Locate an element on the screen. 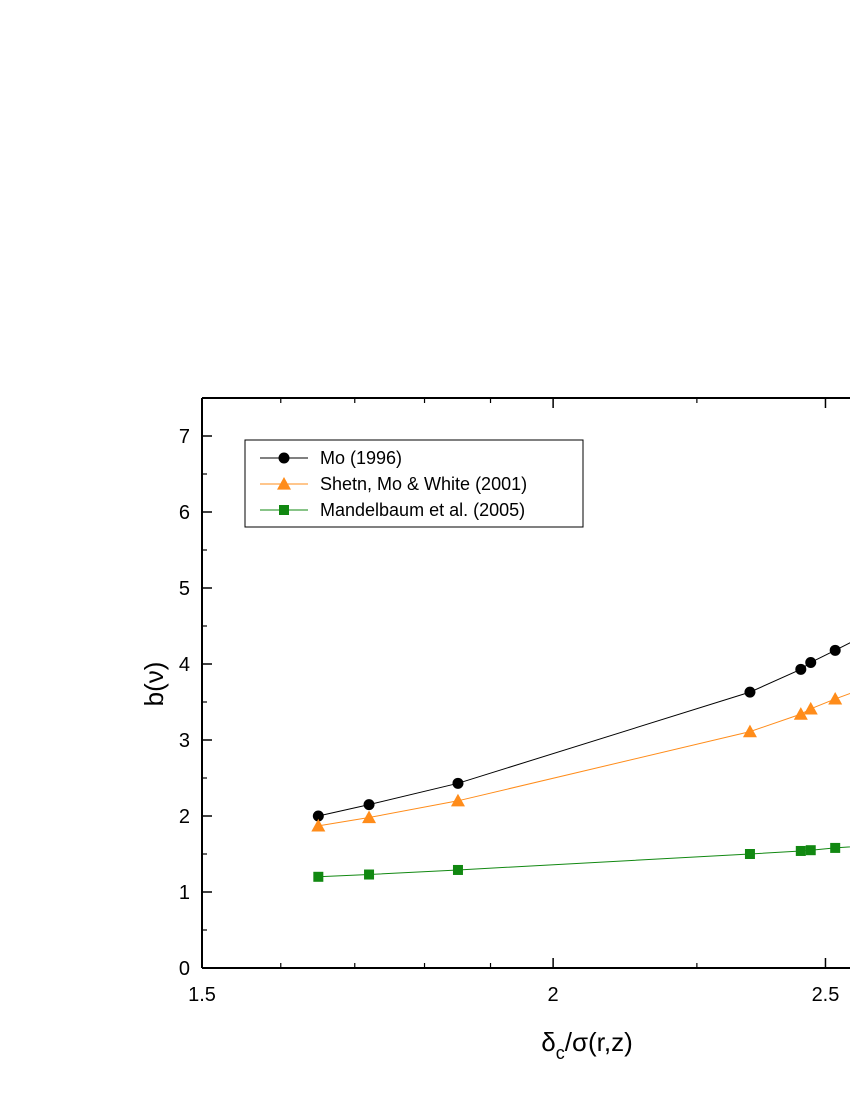 The width and height of the screenshot is (850, 1100). y-tick-label: 7 is located at coordinates (184, 437).